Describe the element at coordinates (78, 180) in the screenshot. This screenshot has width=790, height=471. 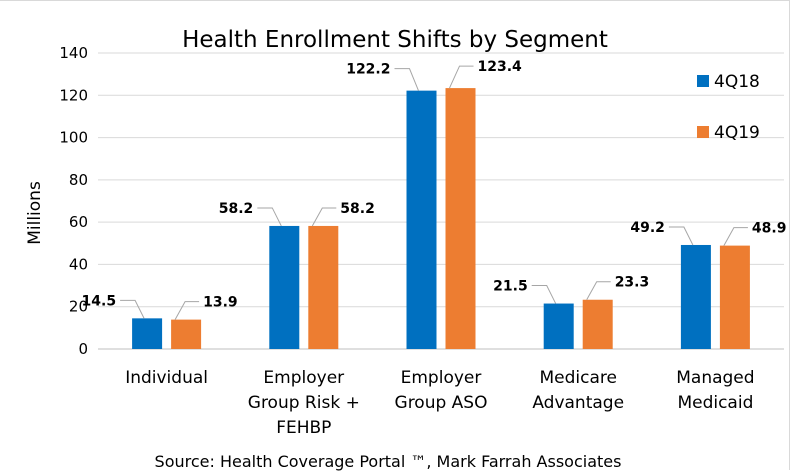
I see `y-tick-label: 80` at that location.